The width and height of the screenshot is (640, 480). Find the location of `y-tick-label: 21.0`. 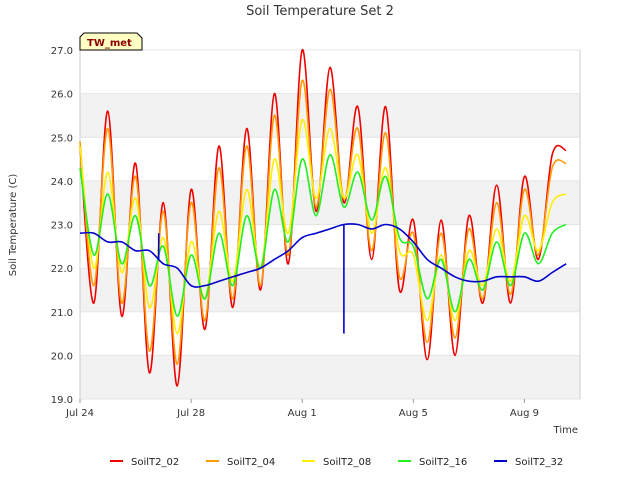

y-tick-label: 21.0 is located at coordinates (62, 313).